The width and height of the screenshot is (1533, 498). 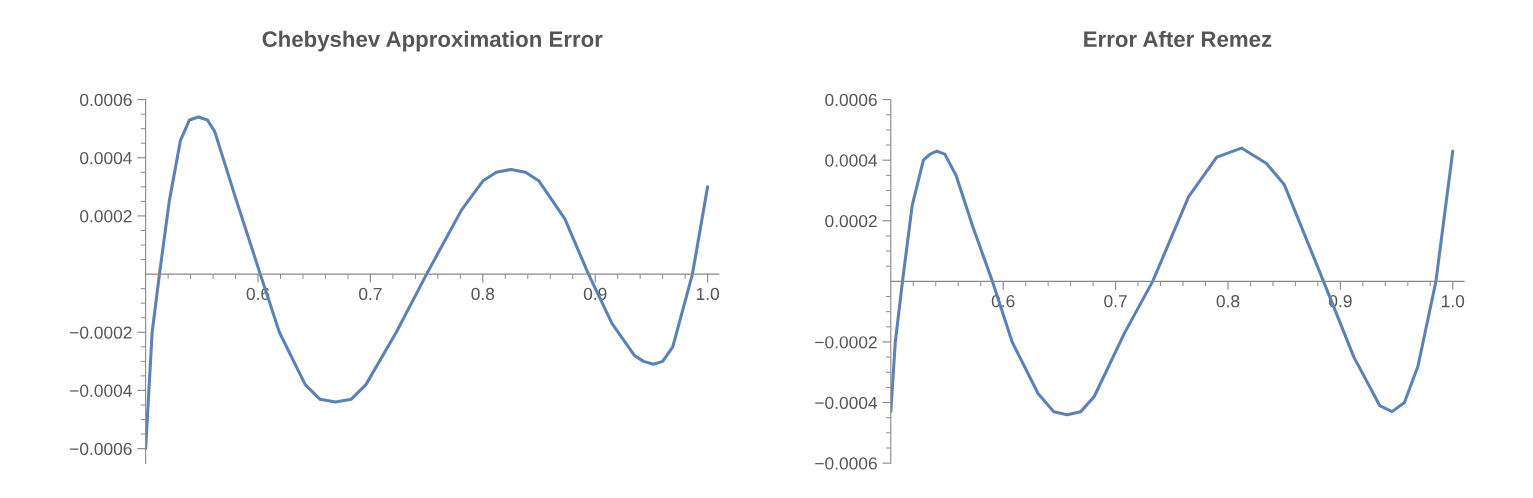 What do you see at coordinates (432, 41) in the screenshot?
I see `chart-title: Chebyshev Approximation Error` at bounding box center [432, 41].